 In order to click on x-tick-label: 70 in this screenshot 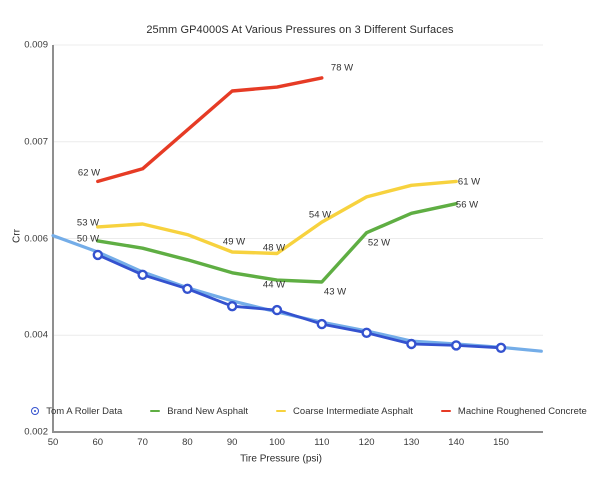, I will do `click(142, 442)`.